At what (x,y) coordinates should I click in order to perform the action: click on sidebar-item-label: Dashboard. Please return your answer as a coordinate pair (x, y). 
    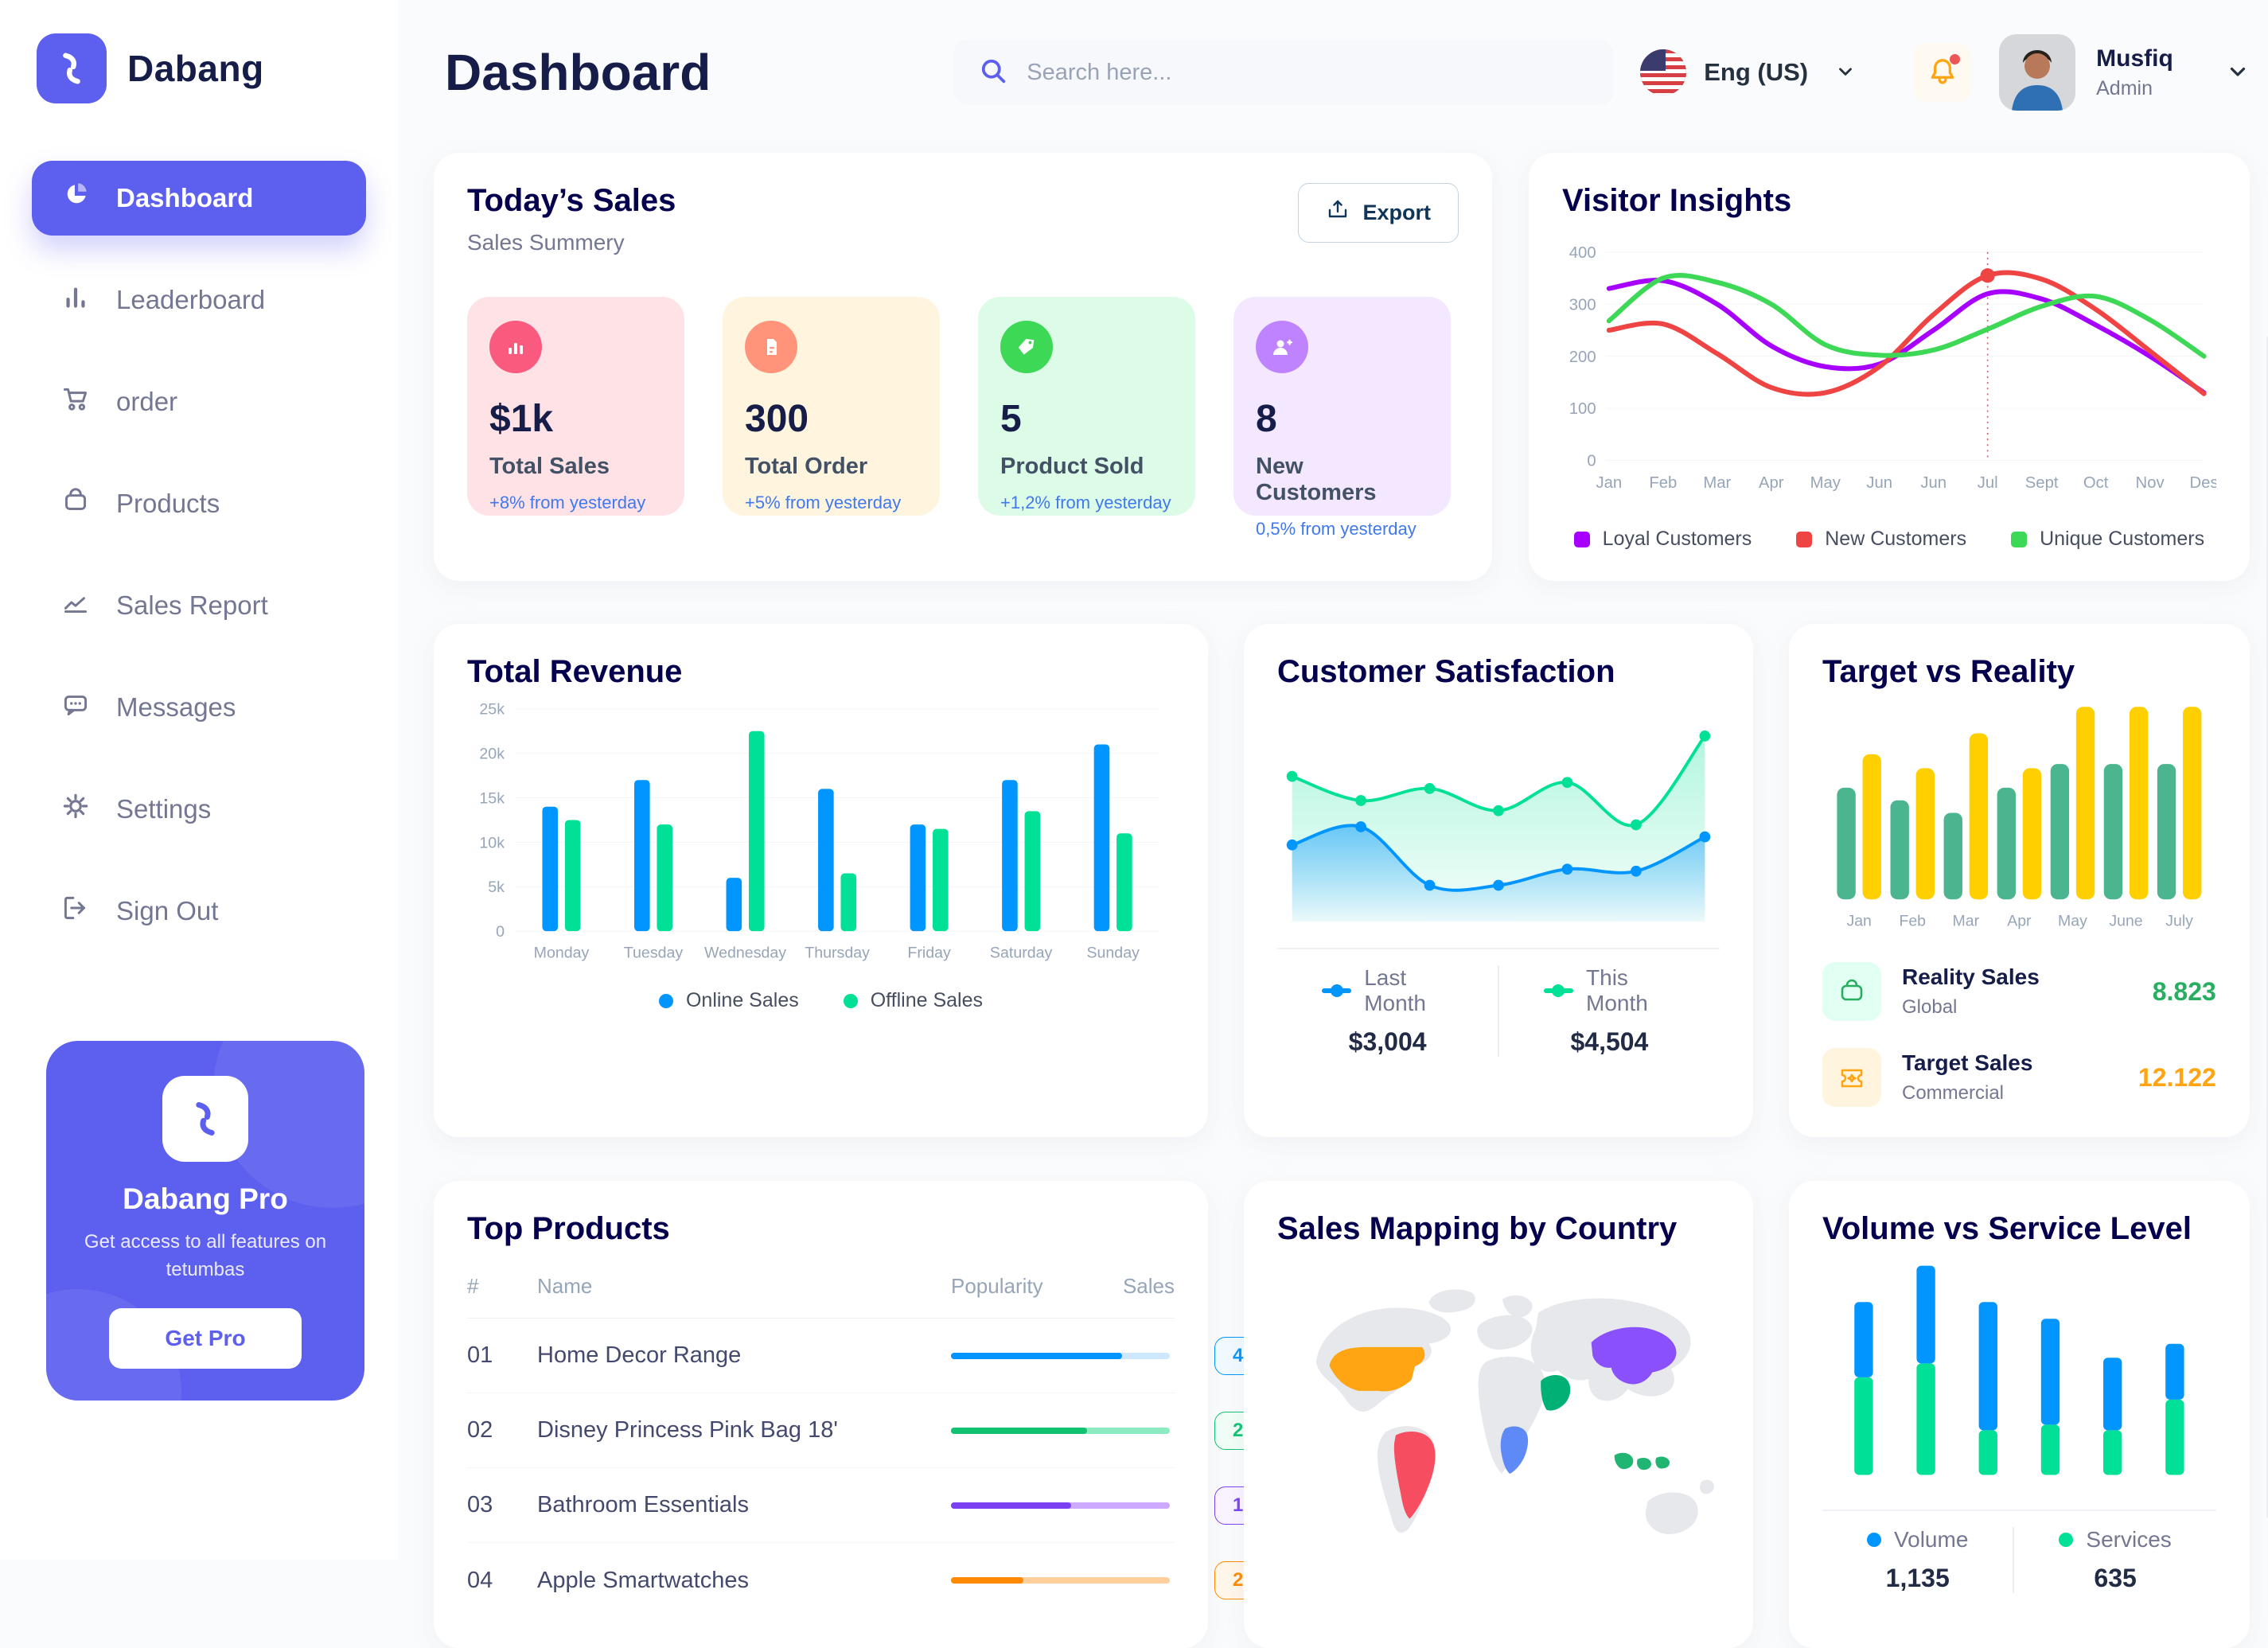
    Looking at the image, I should click on (185, 197).